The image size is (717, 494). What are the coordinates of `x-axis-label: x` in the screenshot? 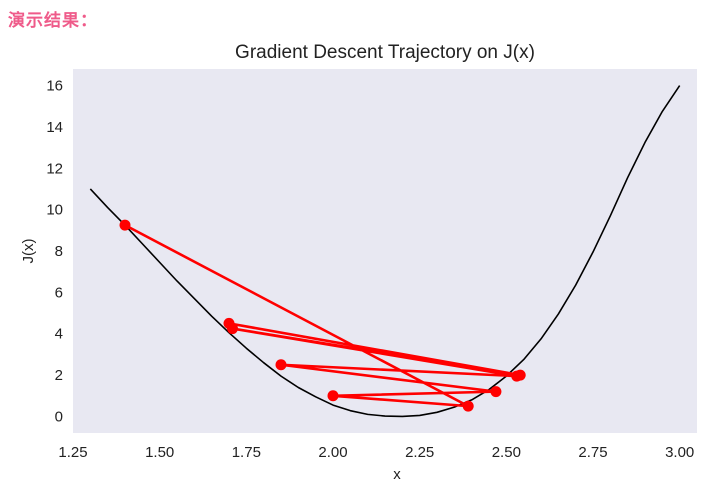 It's located at (397, 474).